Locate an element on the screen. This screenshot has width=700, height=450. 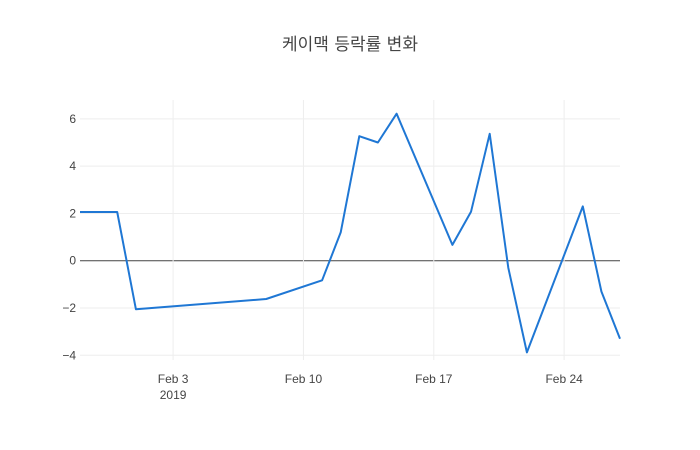
x-tick-label: Feb 24 is located at coordinates (564, 379).